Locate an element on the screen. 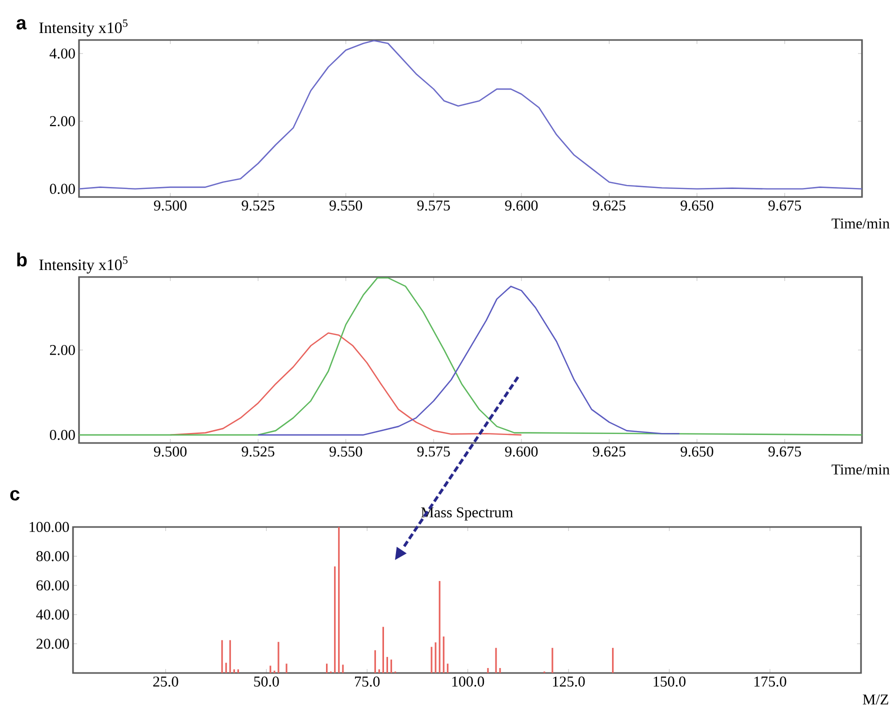 The height and width of the screenshot is (712, 894). x-tick-label: 150.0 is located at coordinates (670, 681).